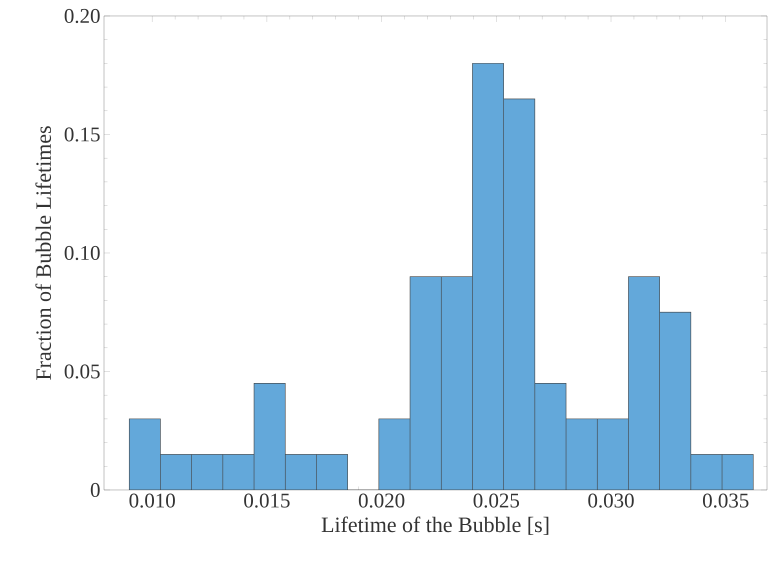 The height and width of the screenshot is (569, 768). I want to click on x-tick-label: 0.030, so click(611, 501).